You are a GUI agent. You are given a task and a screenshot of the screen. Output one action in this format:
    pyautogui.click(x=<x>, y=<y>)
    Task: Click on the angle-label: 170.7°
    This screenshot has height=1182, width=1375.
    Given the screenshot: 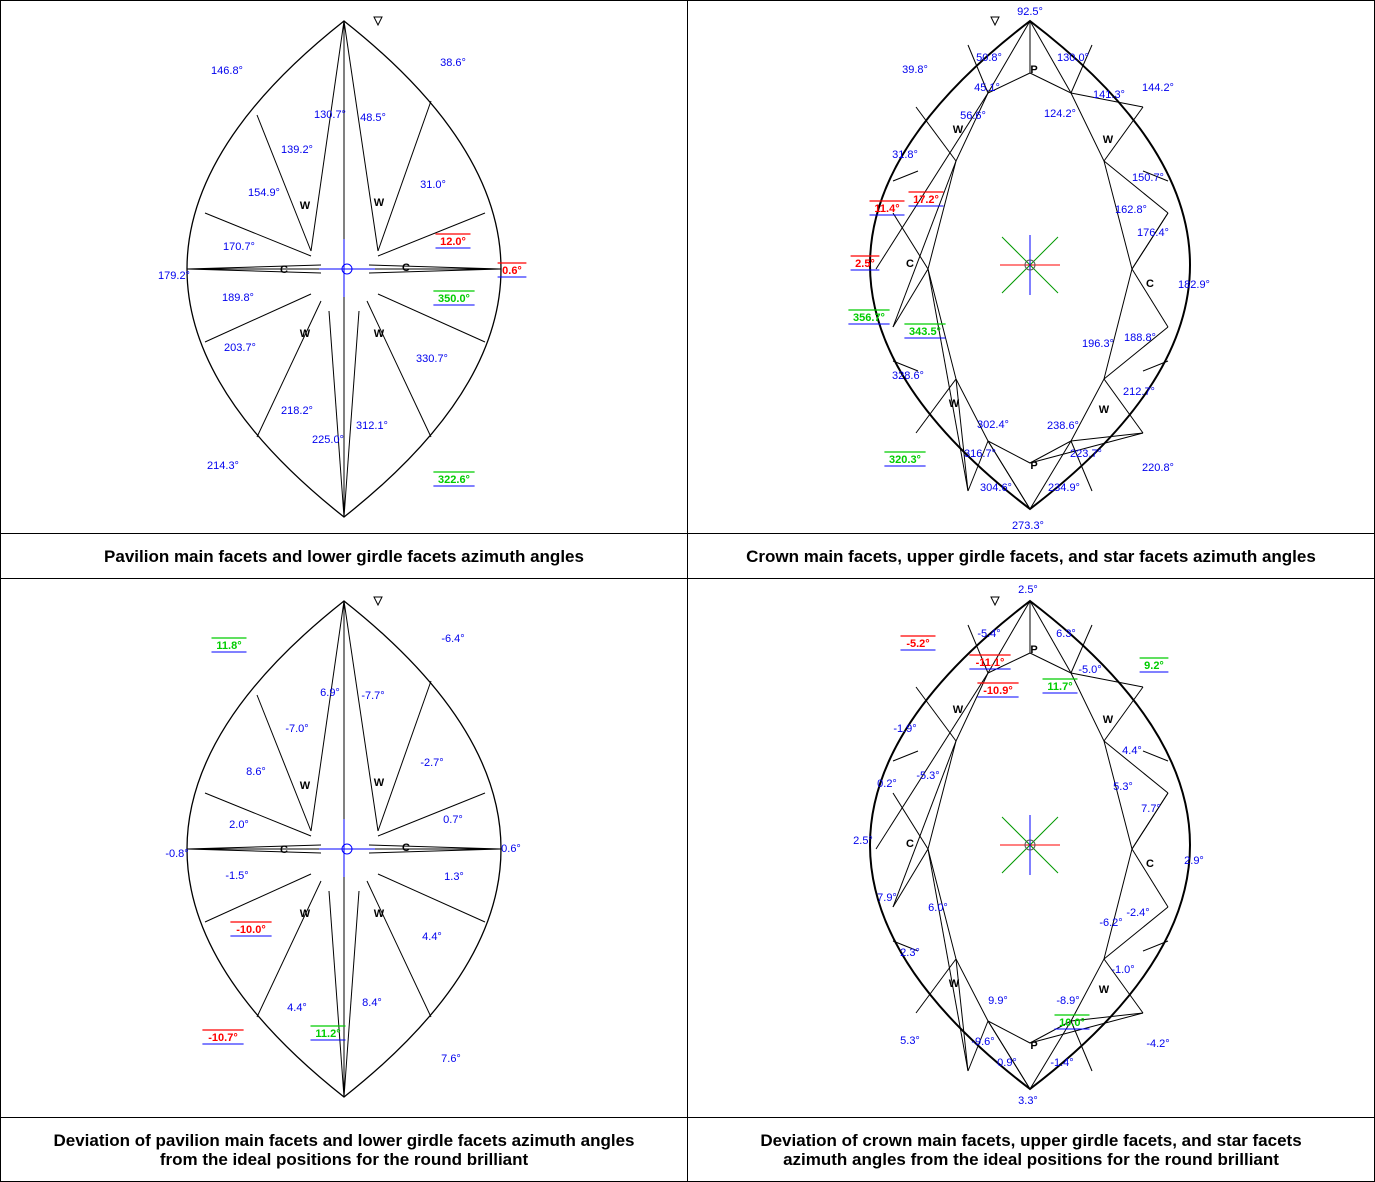 What is the action you would take?
    pyautogui.click(x=239, y=247)
    